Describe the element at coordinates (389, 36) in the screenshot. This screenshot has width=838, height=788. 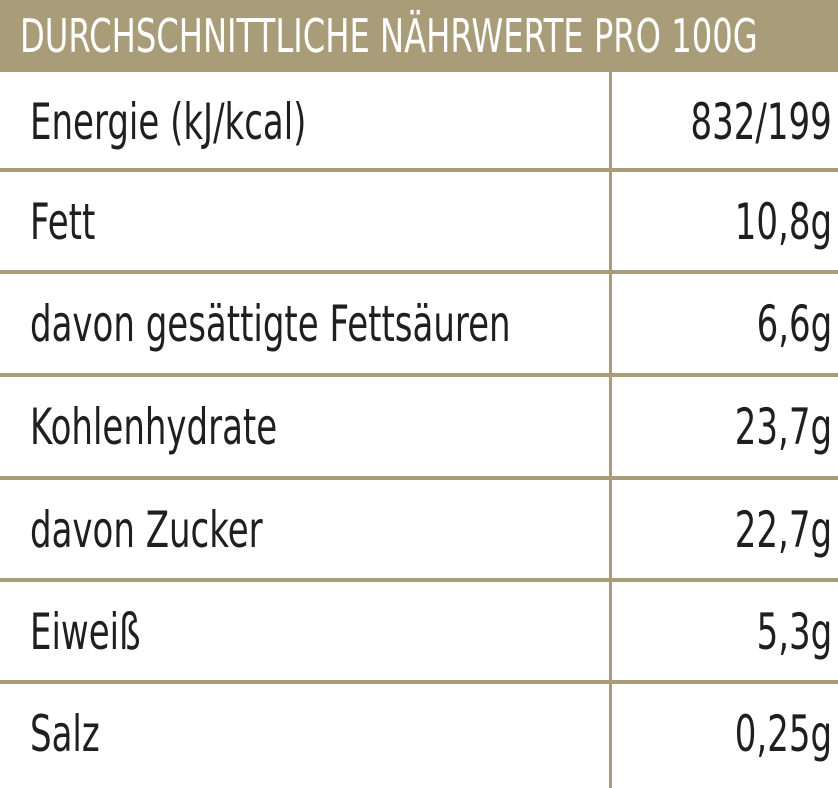
I see `table-title: DURCHSCHNITTLICHE NÄHRWERTE PRO 100G` at that location.